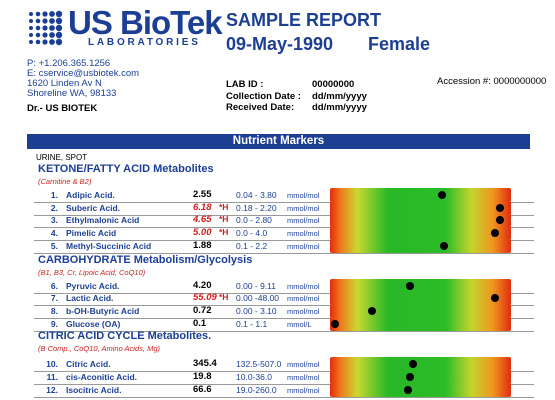  What do you see at coordinates (280, 44) in the screenshot?
I see `report-date: 09-May-1990` at bounding box center [280, 44].